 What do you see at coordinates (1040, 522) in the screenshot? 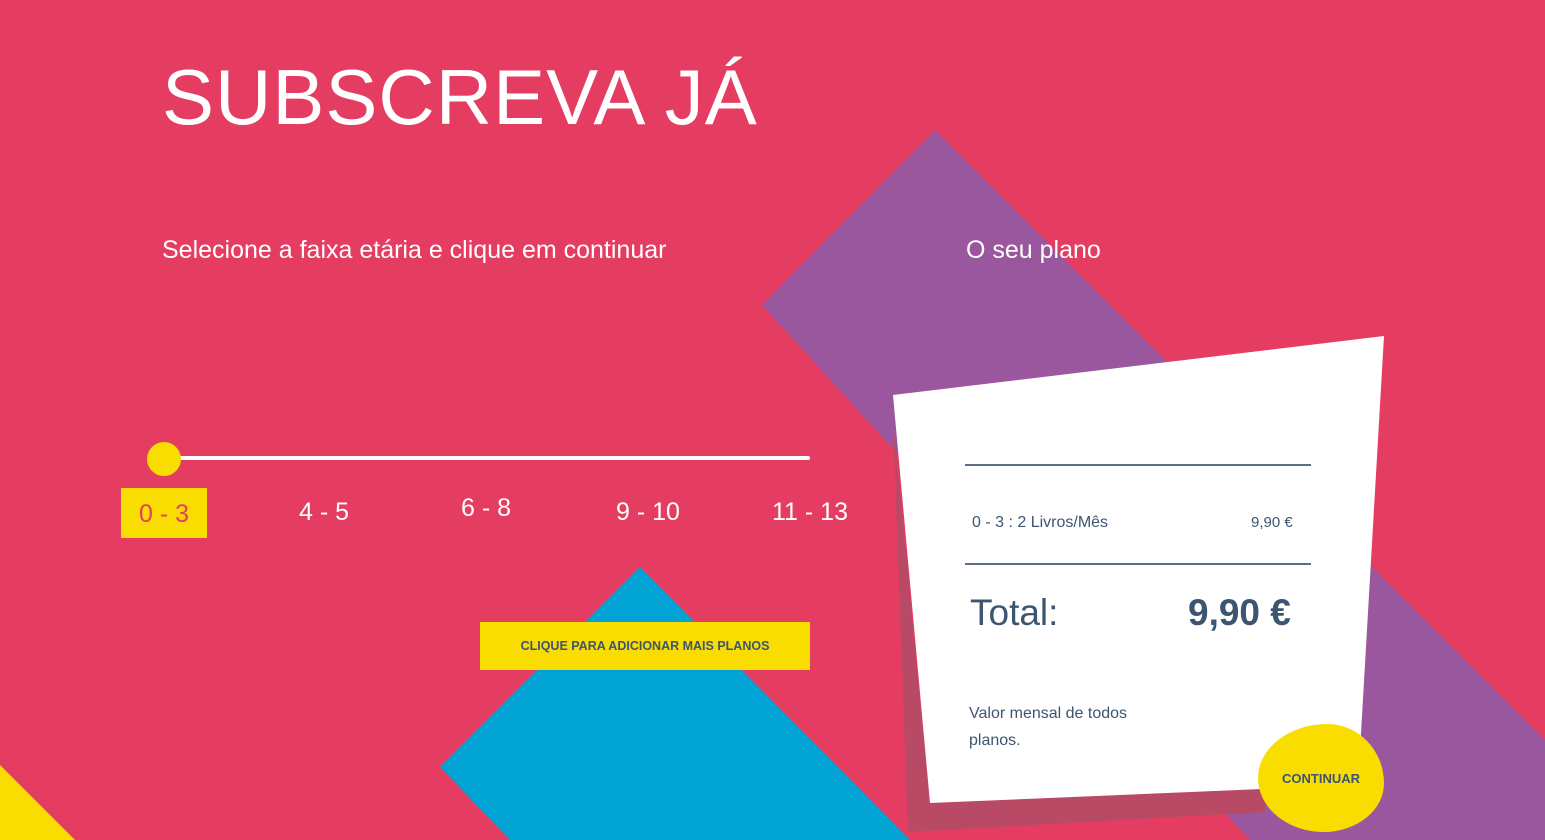
I see `plan-line-item-label: 0 - 3 : 2 Livros/Mês` at bounding box center [1040, 522].